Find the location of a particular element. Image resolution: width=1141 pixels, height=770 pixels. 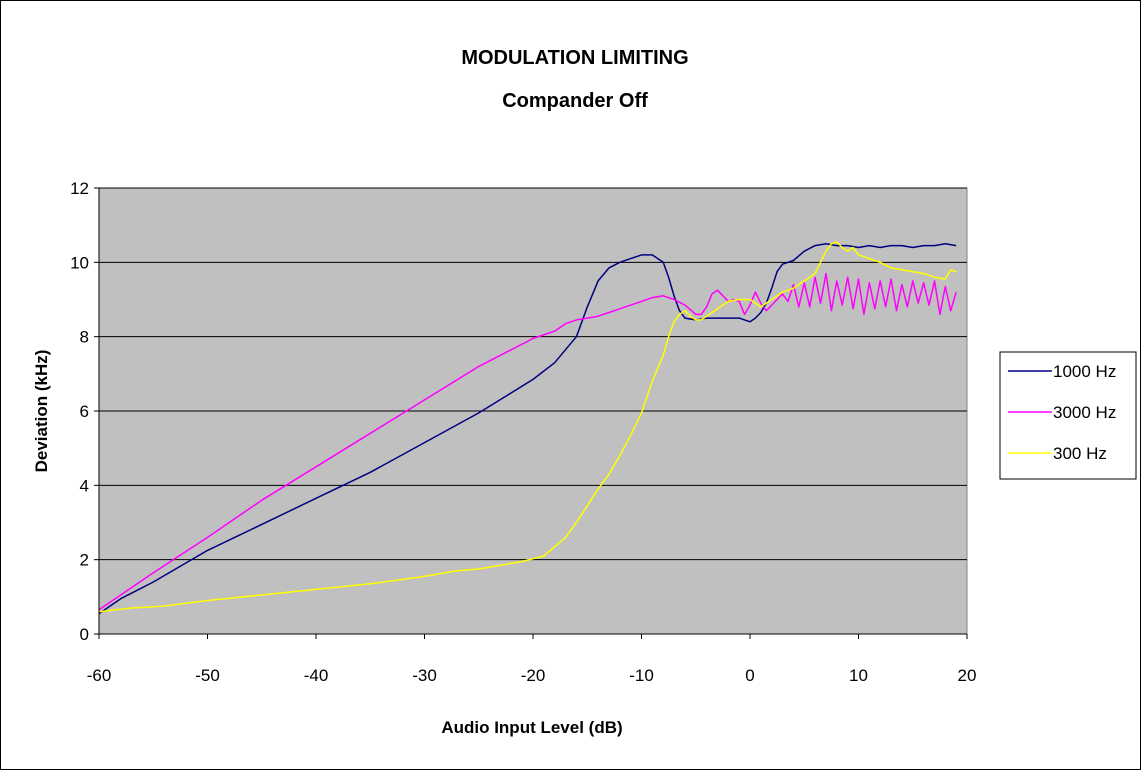

x-tick-label-0: -60 is located at coordinates (99, 675).